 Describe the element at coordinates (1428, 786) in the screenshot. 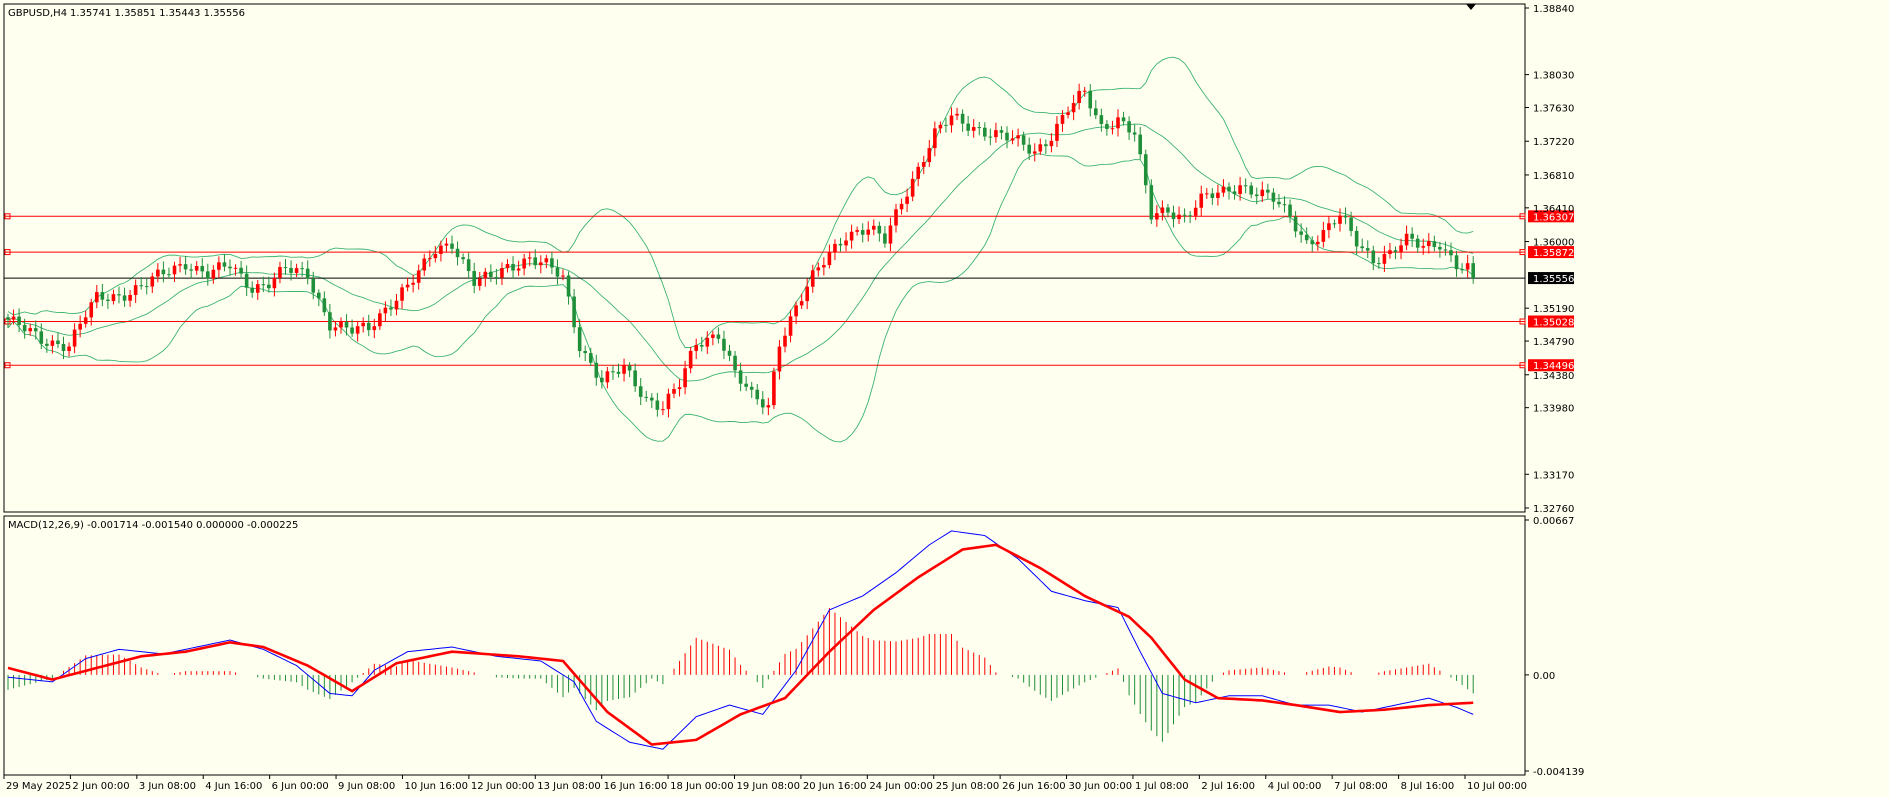

I see `time-tick-label: 8 Jul 16:00` at that location.